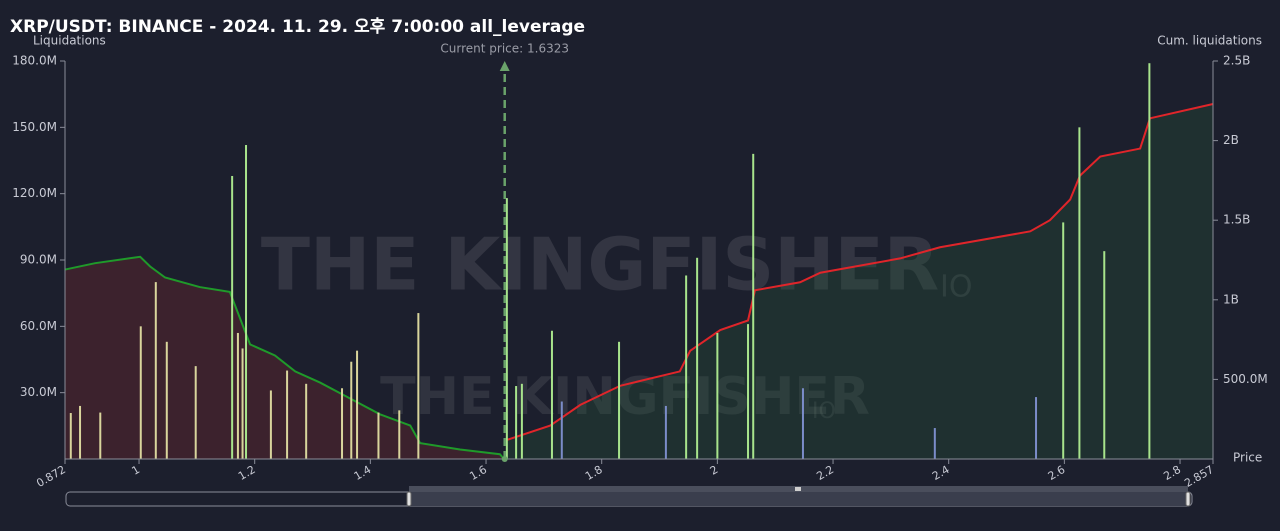 This screenshot has width=1280, height=531. What do you see at coordinates (38, 326) in the screenshot?
I see `y-tick-label: 60.0M` at bounding box center [38, 326].